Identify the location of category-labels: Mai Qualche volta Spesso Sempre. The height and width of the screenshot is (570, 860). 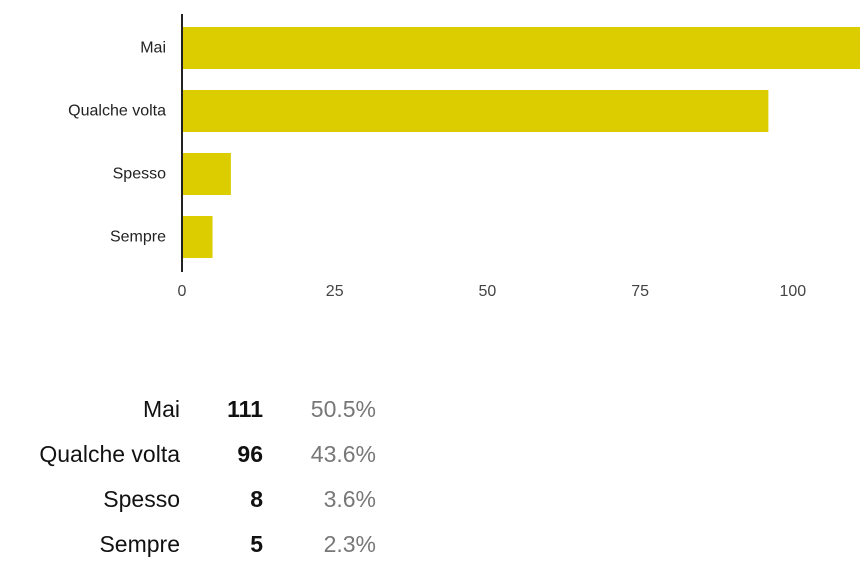
(117, 143).